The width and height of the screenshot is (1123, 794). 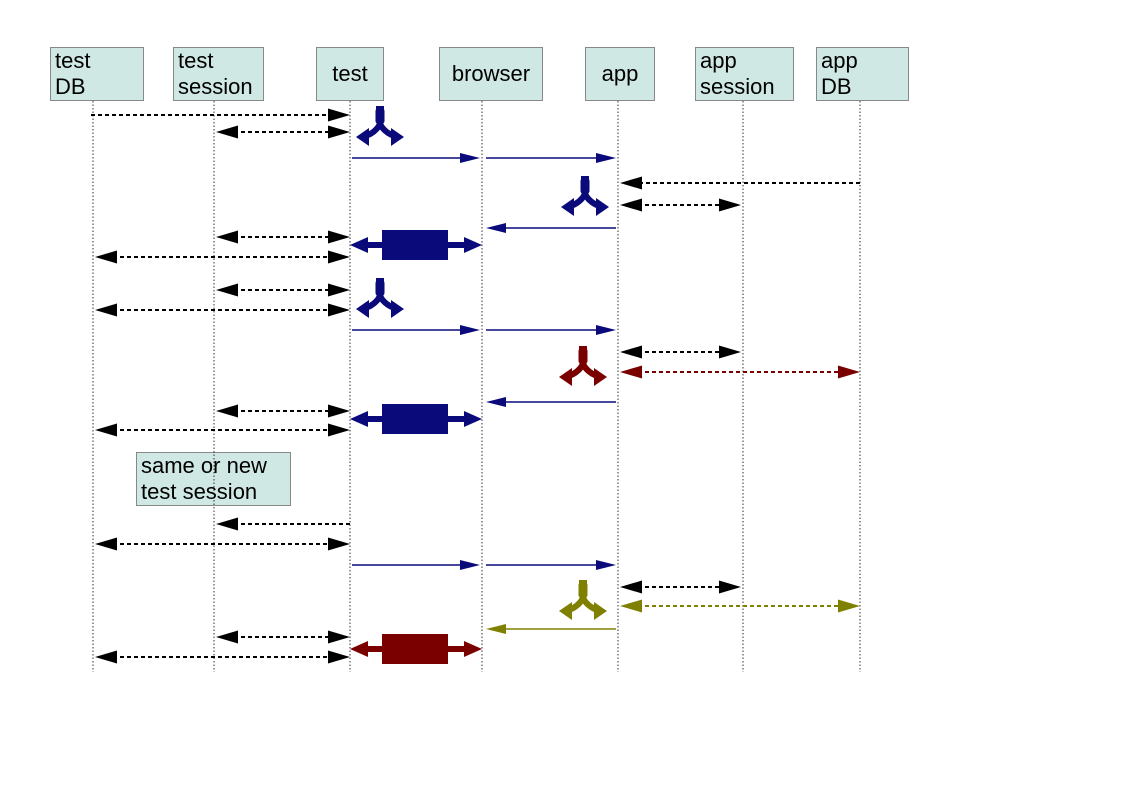 I want to click on lifeline-test-db: test DB, so click(x=97, y=74).